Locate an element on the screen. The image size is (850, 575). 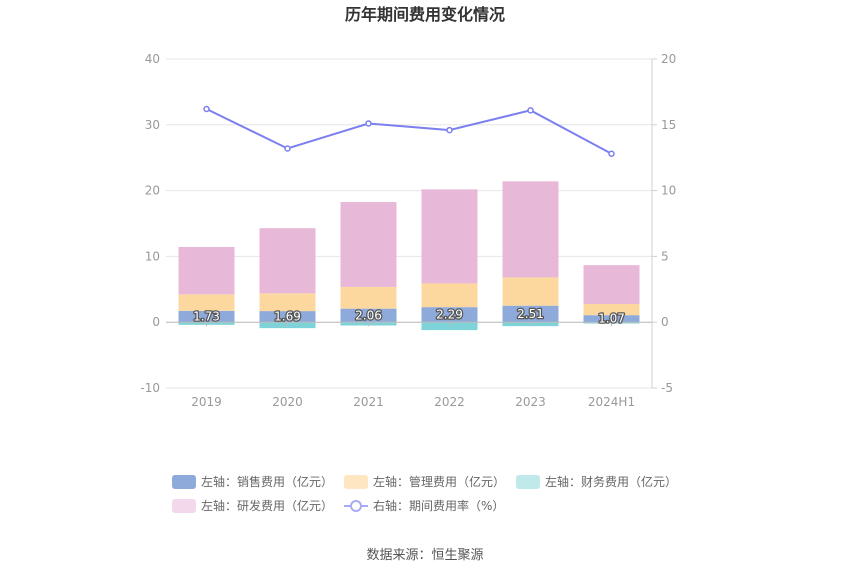
legend-label: 左轴：销售费用（亿元） is located at coordinates (267, 481).